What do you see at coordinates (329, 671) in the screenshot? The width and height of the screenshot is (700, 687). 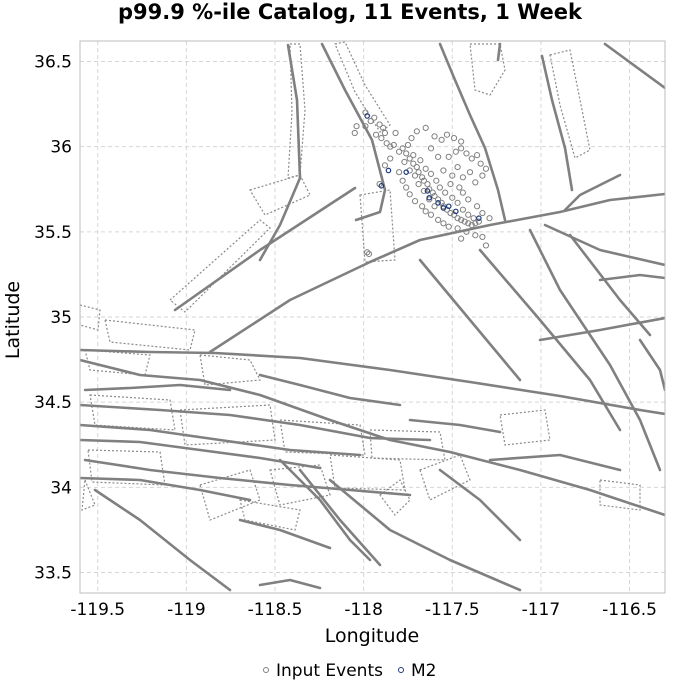 I see `legend-label-input-events: Input Events` at bounding box center [329, 671].